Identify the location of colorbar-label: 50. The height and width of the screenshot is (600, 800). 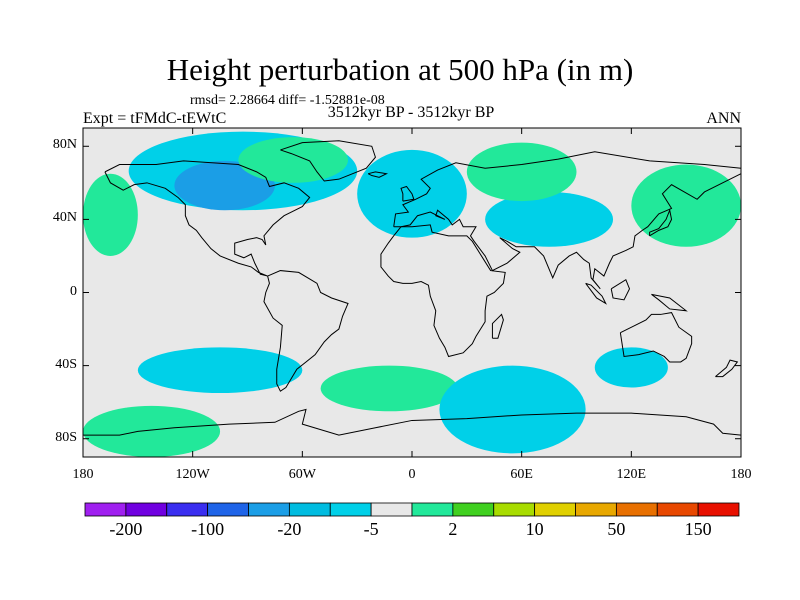
(616, 529).